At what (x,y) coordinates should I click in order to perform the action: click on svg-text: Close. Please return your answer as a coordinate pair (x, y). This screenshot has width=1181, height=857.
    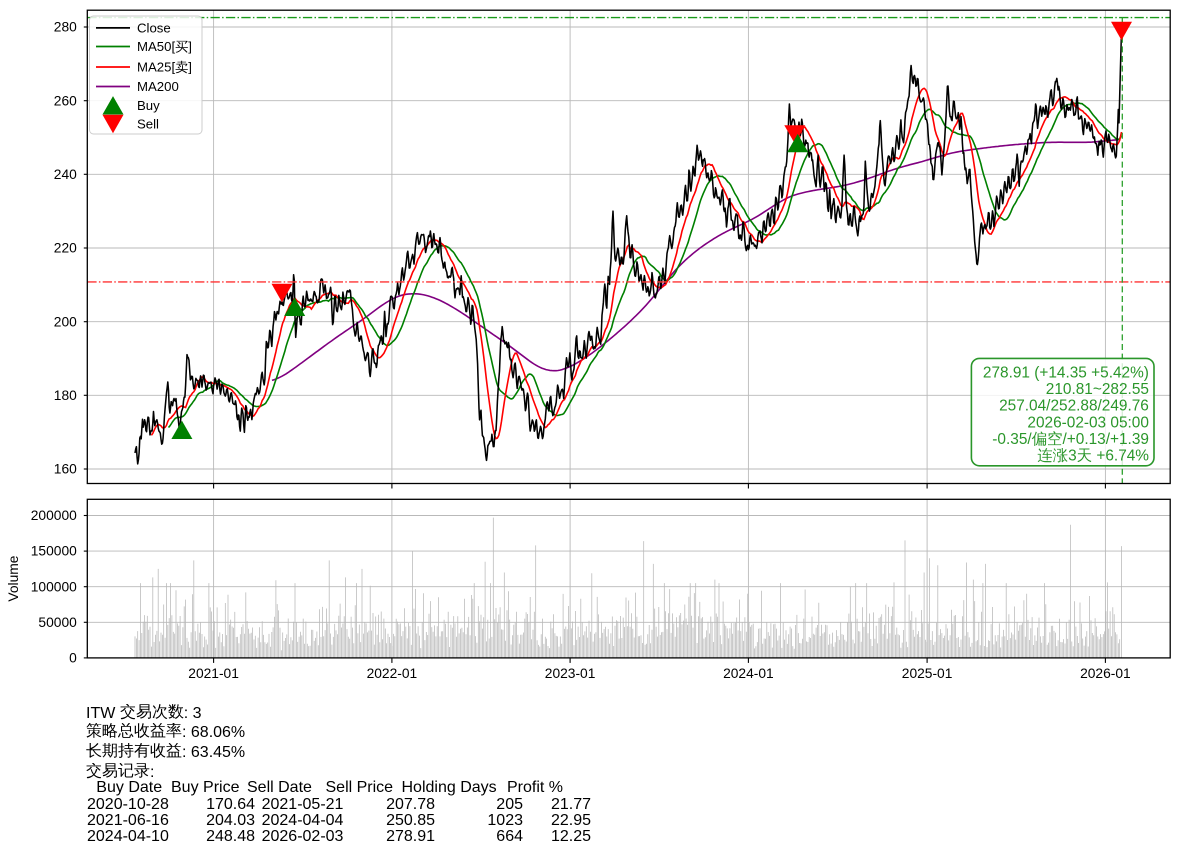
    Looking at the image, I should click on (154, 28).